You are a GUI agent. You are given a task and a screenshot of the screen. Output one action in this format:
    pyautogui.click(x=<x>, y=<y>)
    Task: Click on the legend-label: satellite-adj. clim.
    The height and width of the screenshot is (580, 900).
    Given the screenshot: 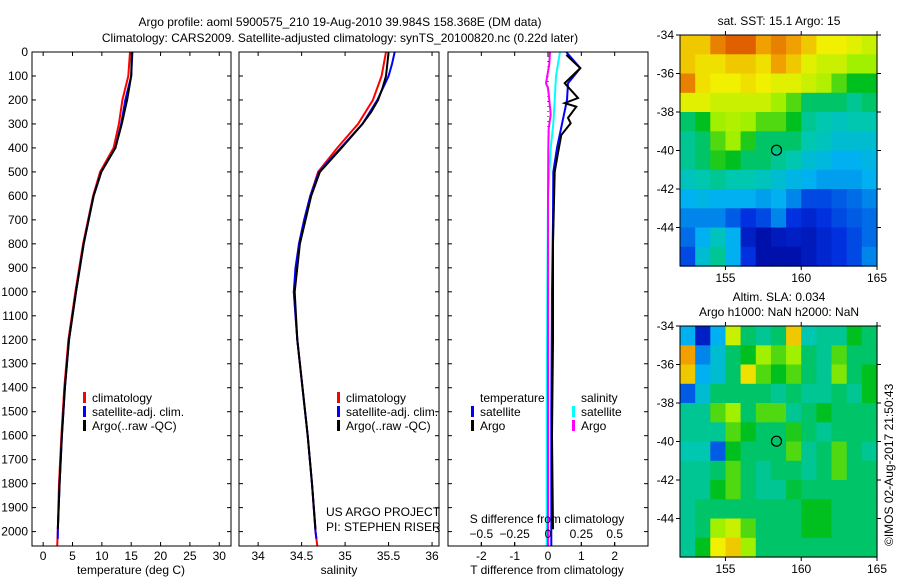 What is the action you would take?
    pyautogui.click(x=138, y=412)
    